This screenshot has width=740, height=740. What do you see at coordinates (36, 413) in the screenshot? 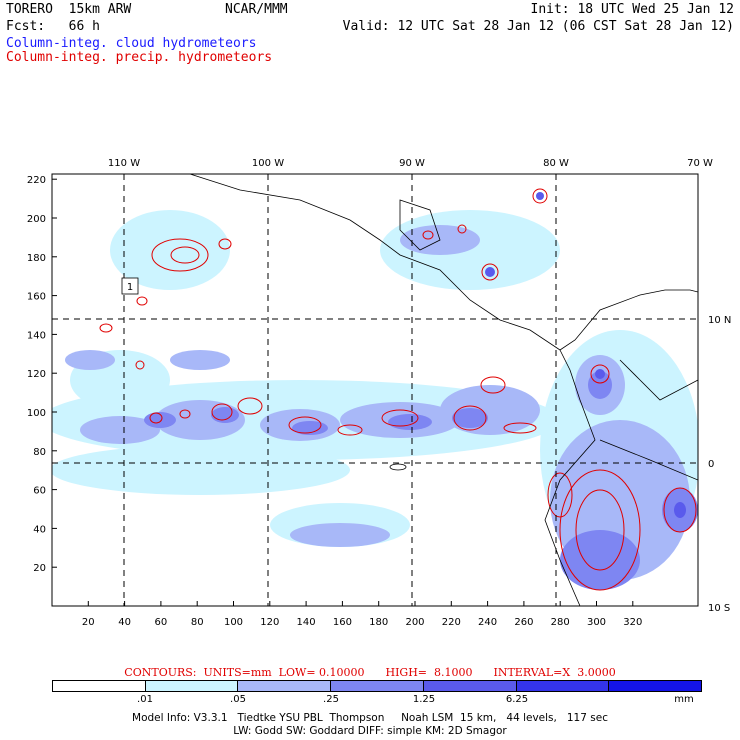
I see `y-tick-label: 100` at bounding box center [36, 413].